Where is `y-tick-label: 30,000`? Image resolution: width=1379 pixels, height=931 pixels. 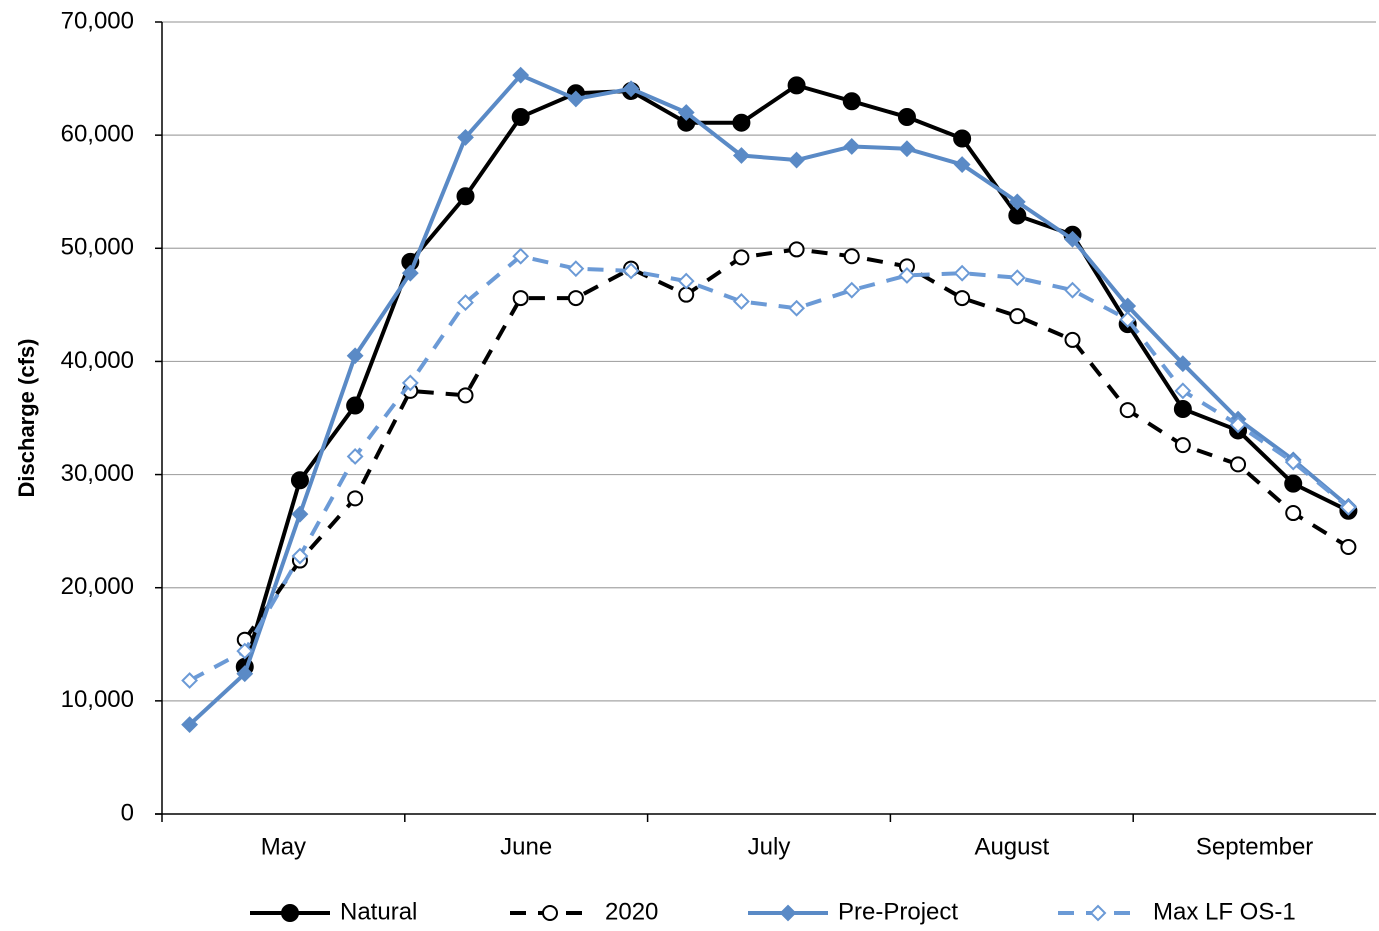 y-tick-label: 30,000 is located at coordinates (97, 473).